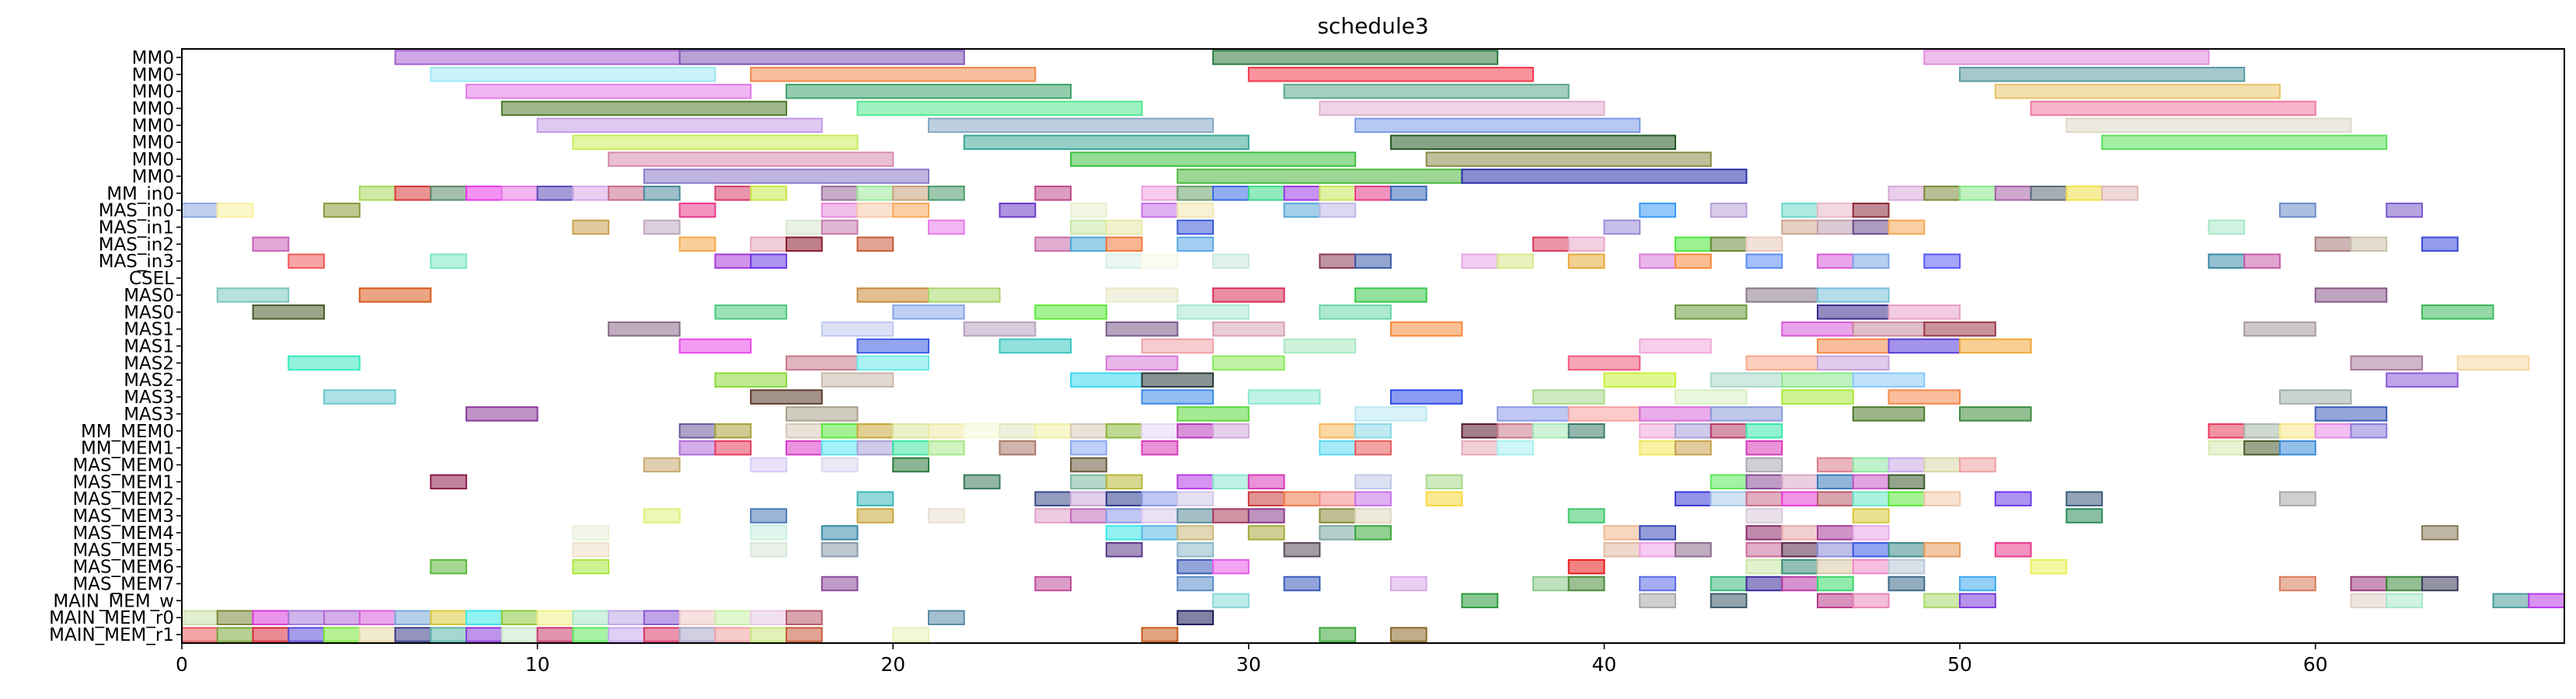  What do you see at coordinates (2315, 664) in the screenshot?
I see `x-tick-label: 60` at bounding box center [2315, 664].